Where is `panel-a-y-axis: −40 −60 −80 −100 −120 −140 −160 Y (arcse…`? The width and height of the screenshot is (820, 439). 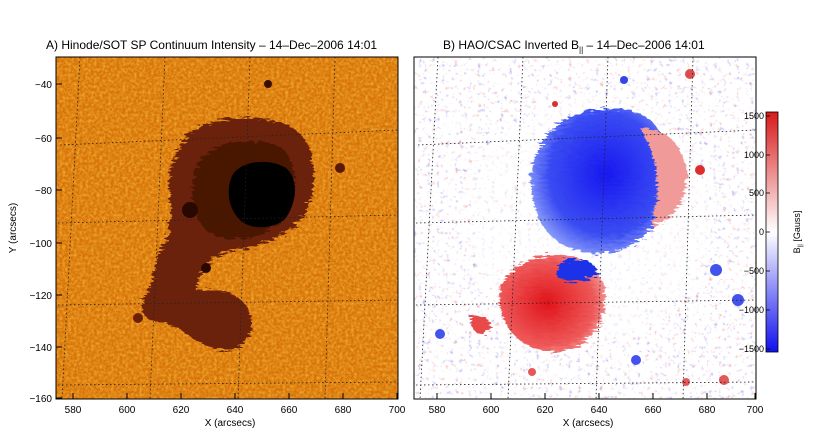
panel-a-y-axis: −40 −60 −80 −100 −120 −140 −160 Y (arcse… is located at coordinates (35, 242).